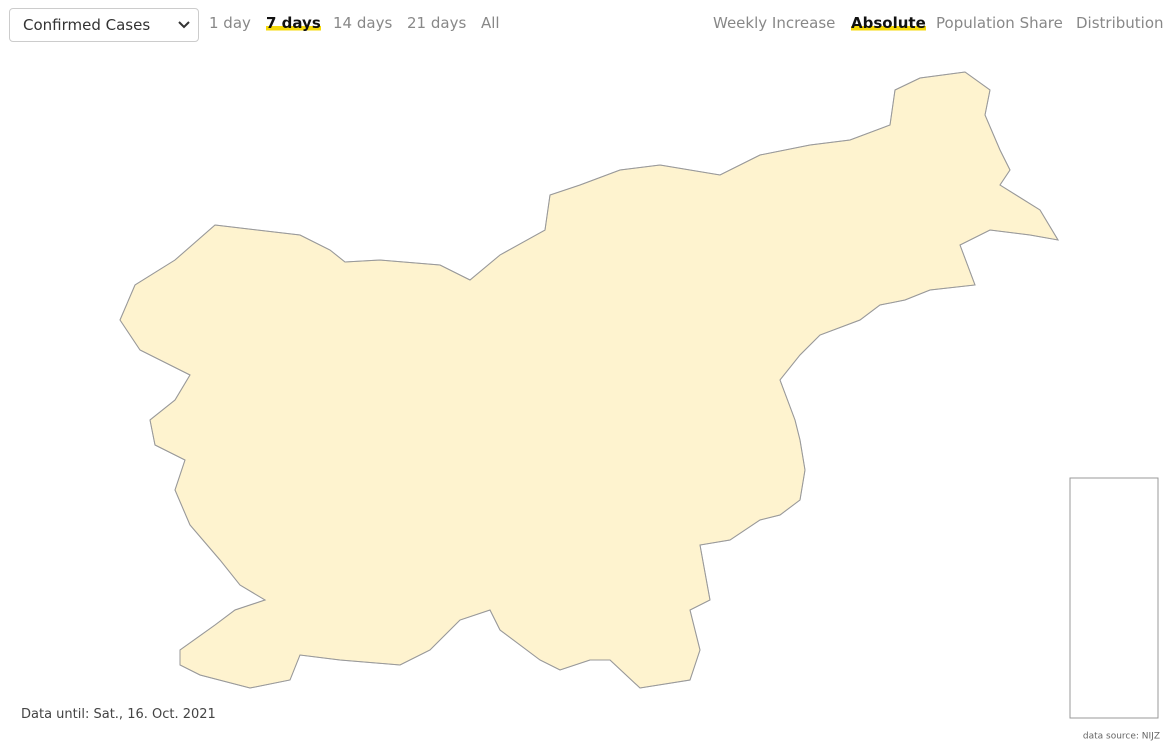  What do you see at coordinates (230, 23) in the screenshot?
I see `period-tab: 1 day` at bounding box center [230, 23].